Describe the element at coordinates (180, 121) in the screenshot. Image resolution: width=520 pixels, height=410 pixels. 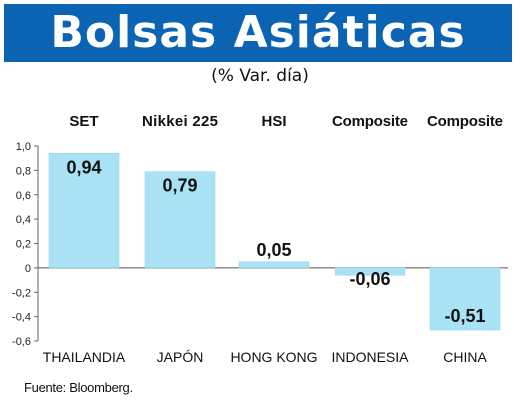
I see `index-name-label: Nikkei 225` at that location.